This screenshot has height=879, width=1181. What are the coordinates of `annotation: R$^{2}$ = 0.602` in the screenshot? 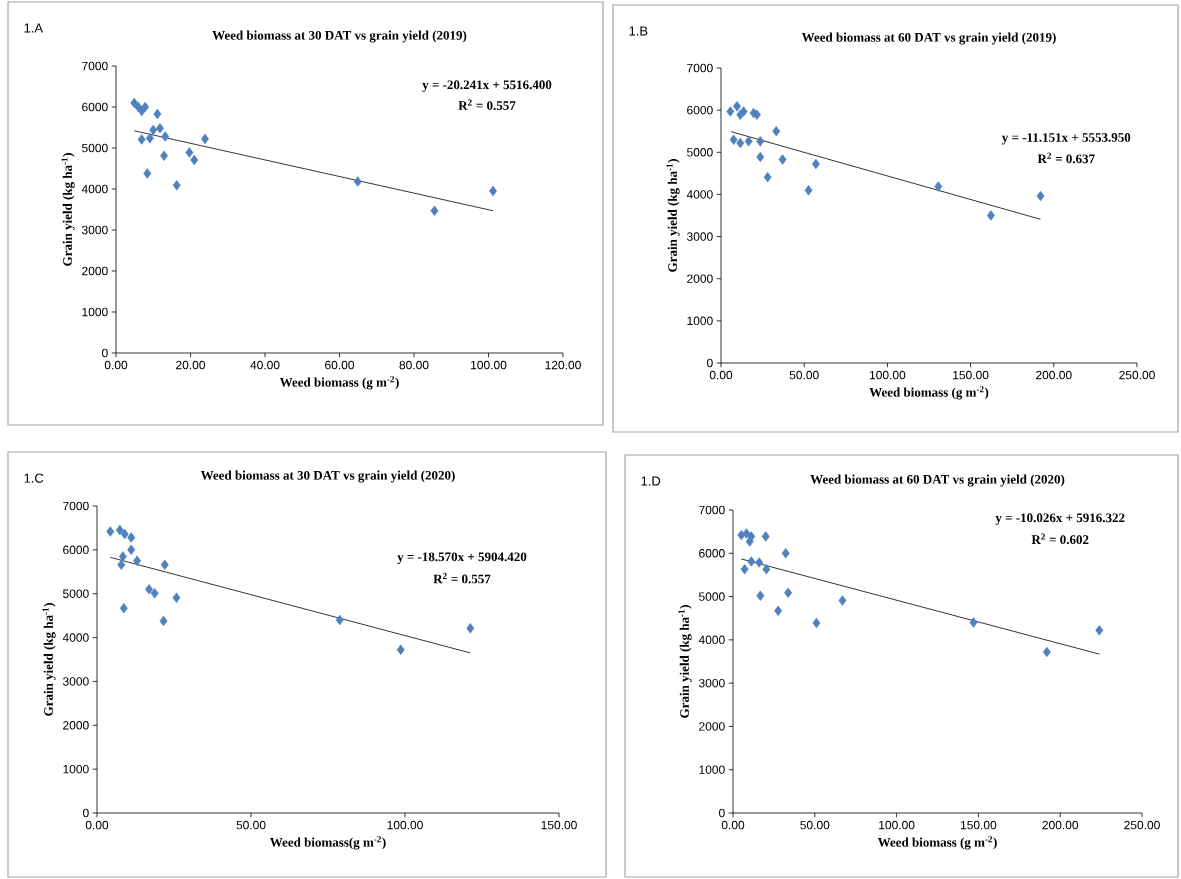 It's located at (1060, 539).